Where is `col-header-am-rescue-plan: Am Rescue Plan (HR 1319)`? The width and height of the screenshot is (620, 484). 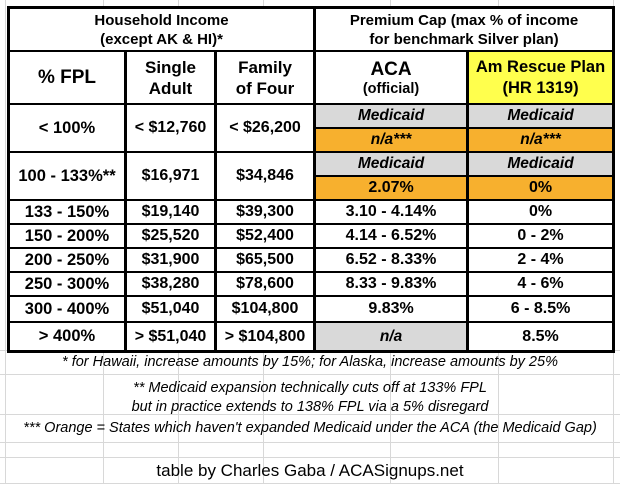 col-header-am-rescue-plan: Am Rescue Plan (HR 1319) is located at coordinates (541, 77).